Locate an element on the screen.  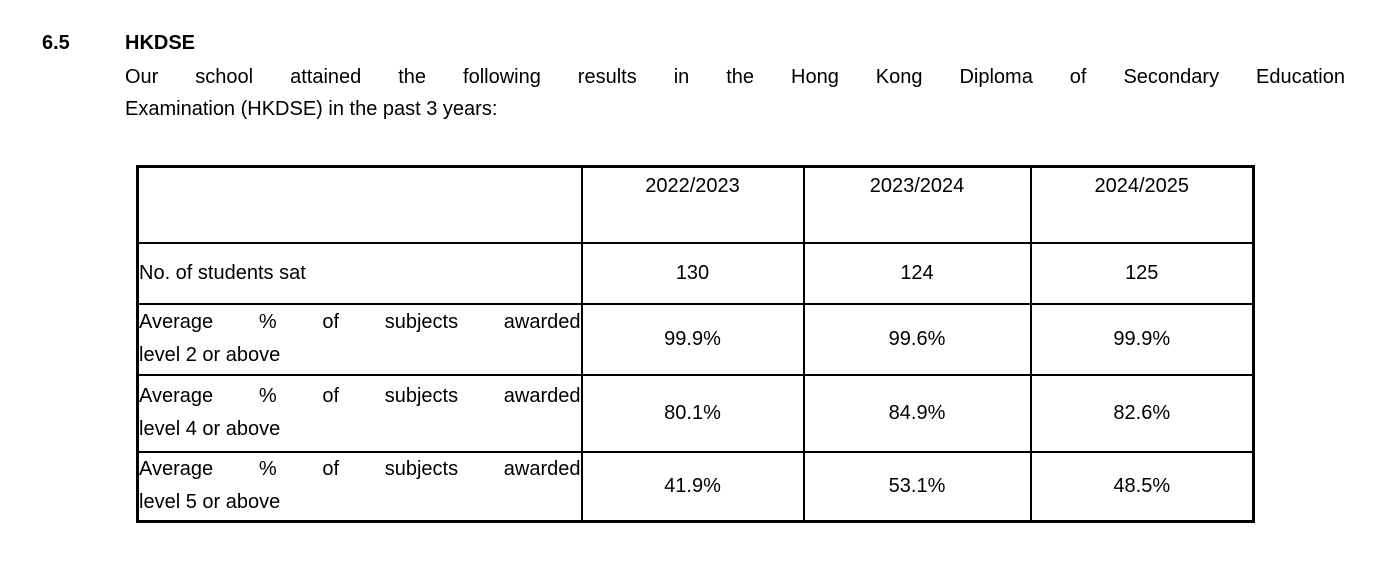
value-cell: 41.9% is located at coordinates (692, 486).